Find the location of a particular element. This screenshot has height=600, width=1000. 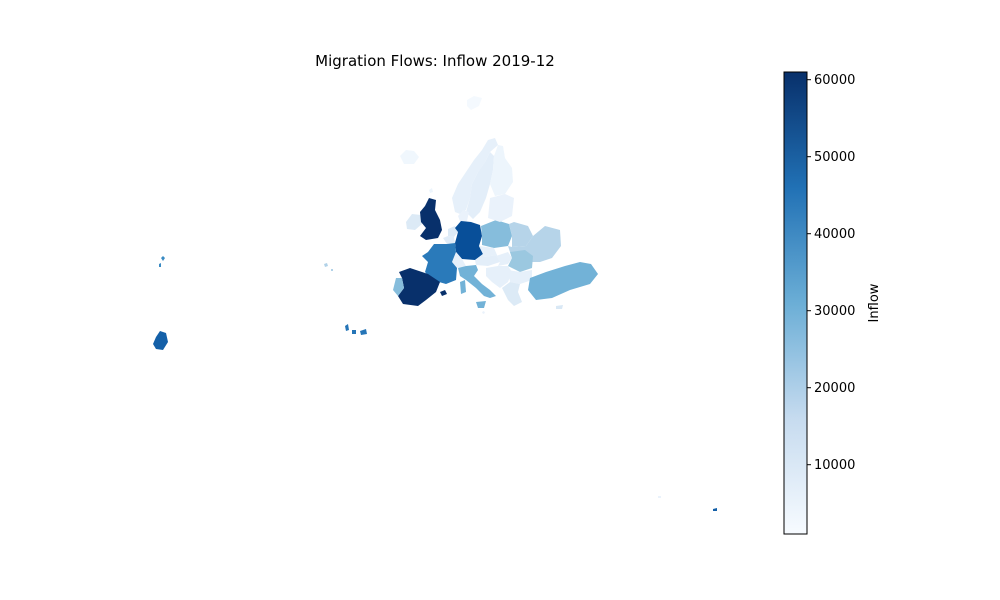

region-svalbard is located at coordinates (474, 103).